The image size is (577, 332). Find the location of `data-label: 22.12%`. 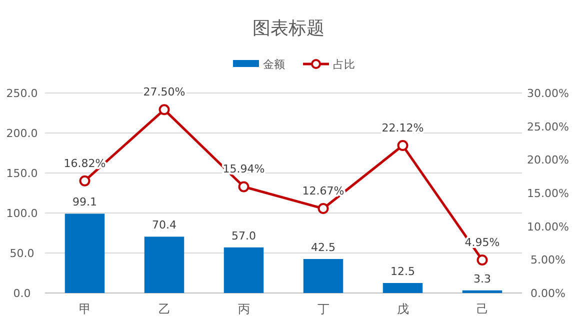

data-label: 22.12% is located at coordinates (403, 128).